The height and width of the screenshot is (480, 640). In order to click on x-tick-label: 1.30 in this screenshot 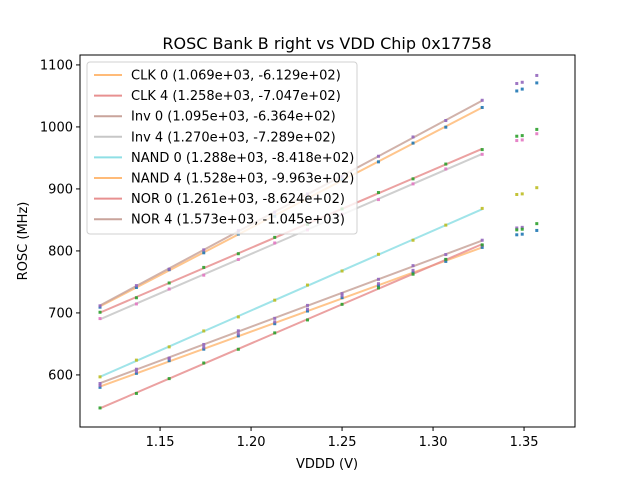, I will do `click(433, 442)`.